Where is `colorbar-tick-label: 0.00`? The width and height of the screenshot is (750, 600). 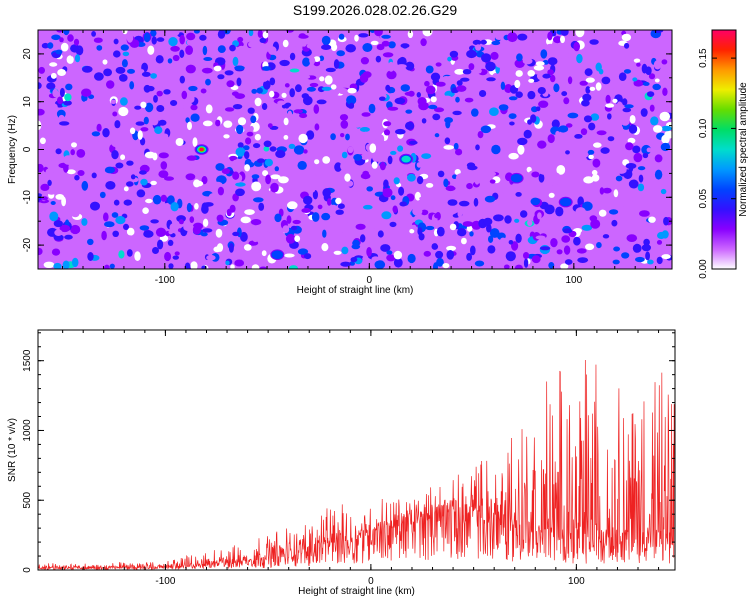 colorbar-tick-label: 0.00 is located at coordinates (703, 269).